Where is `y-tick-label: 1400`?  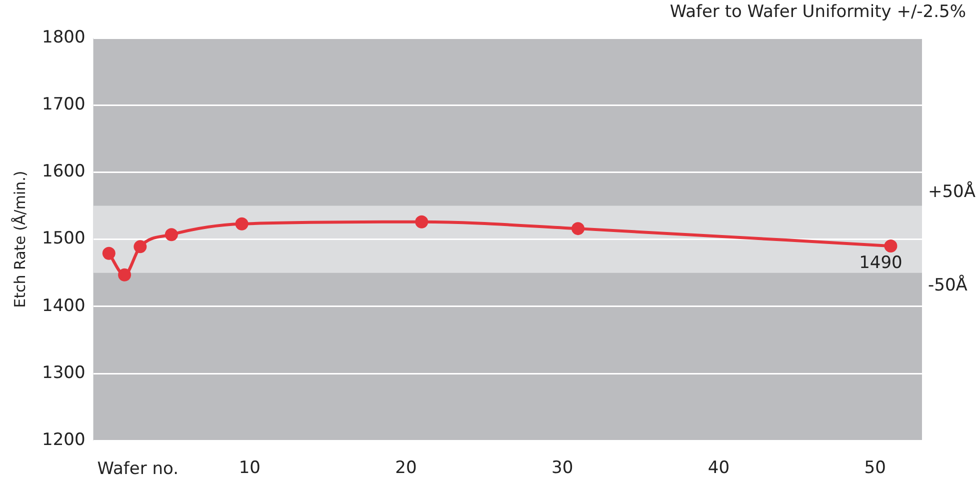
y-tick-label: 1400 is located at coordinates (64, 306).